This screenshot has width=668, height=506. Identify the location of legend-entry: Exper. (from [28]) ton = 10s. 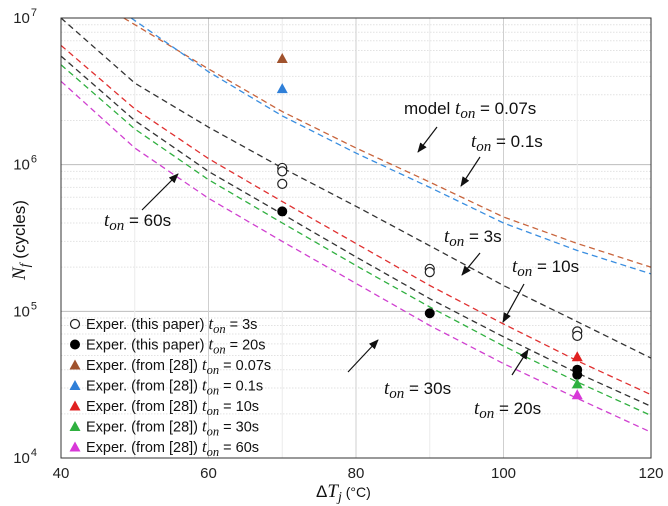
(172, 407).